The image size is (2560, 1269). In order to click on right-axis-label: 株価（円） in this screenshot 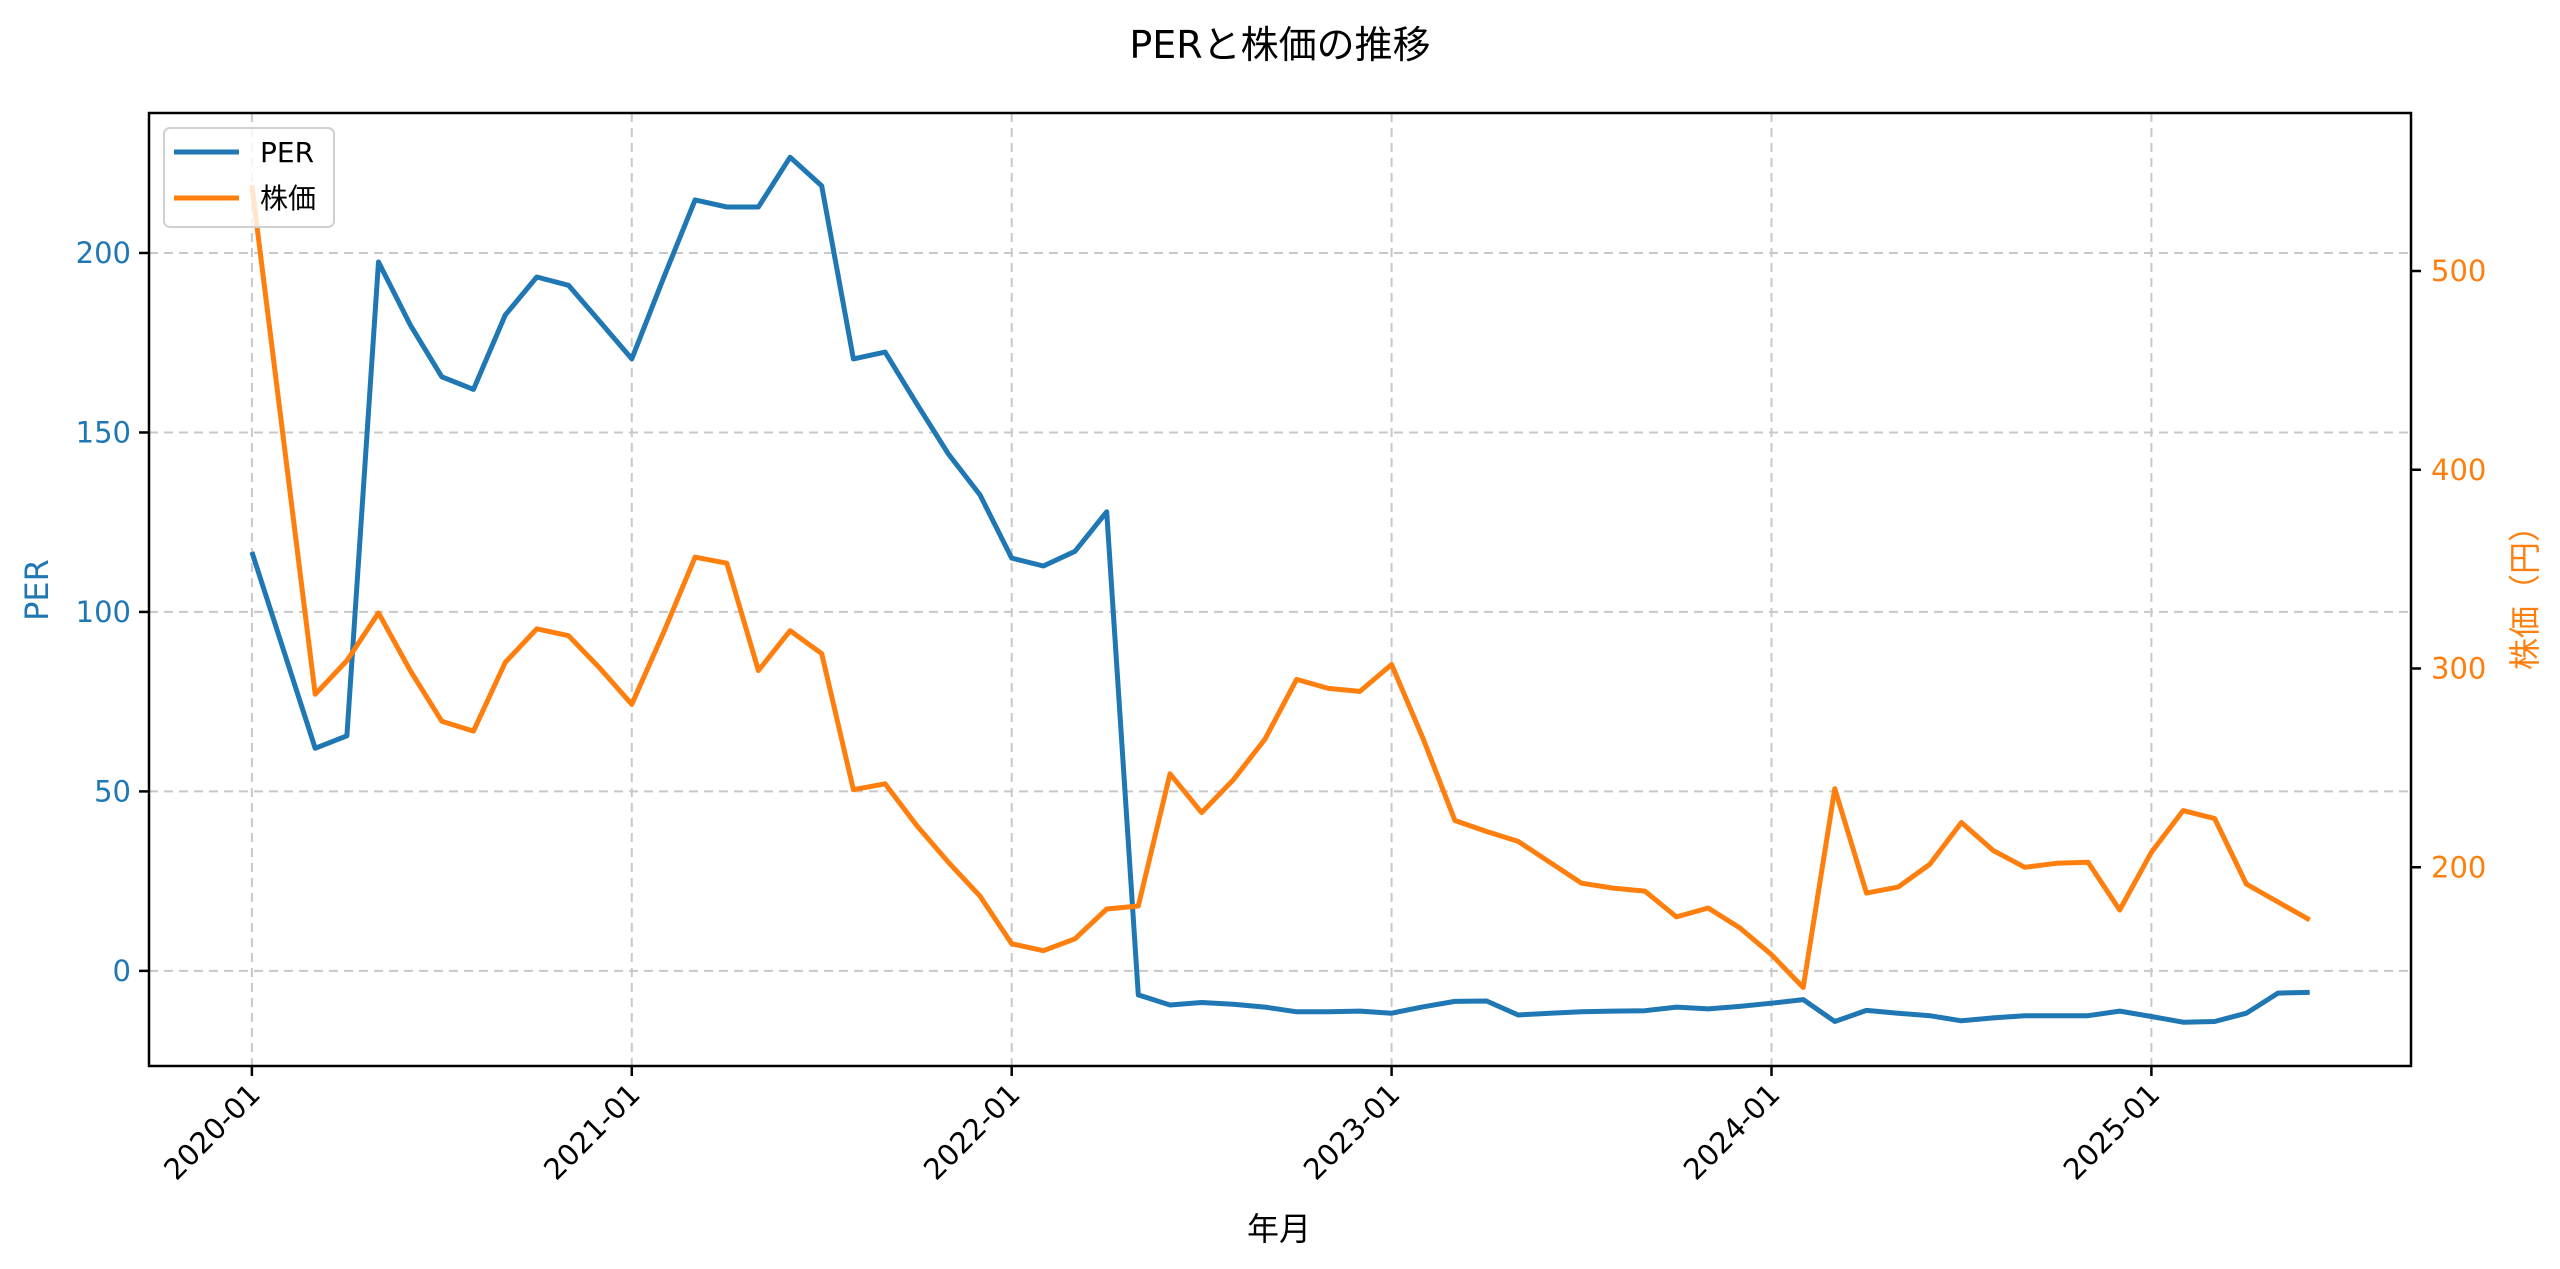, I will do `click(2525, 590)`.